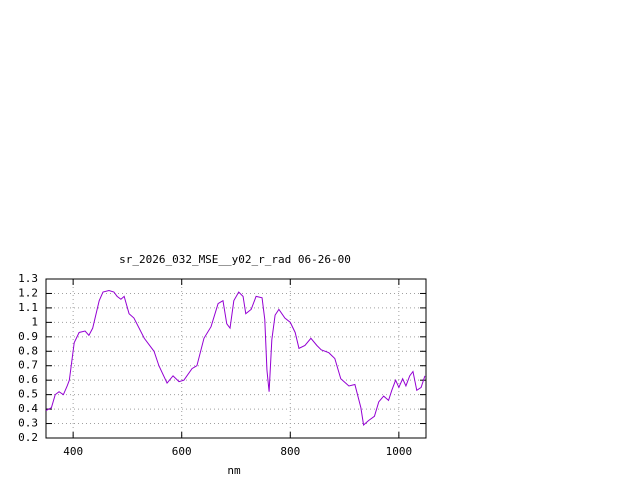 This screenshot has width=640, height=480. I want to click on x-axis-label: nm, so click(234, 470).